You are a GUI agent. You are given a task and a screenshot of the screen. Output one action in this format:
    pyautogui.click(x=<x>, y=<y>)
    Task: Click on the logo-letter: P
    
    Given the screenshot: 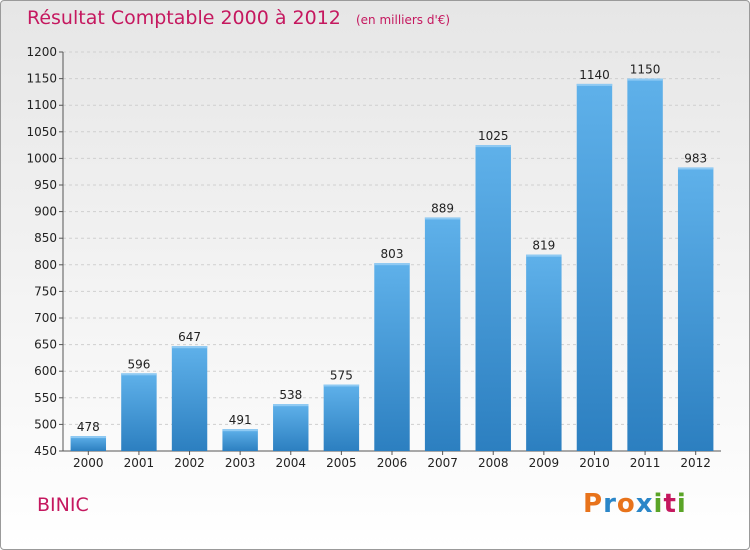 What is the action you would take?
    pyautogui.click(x=593, y=504)
    